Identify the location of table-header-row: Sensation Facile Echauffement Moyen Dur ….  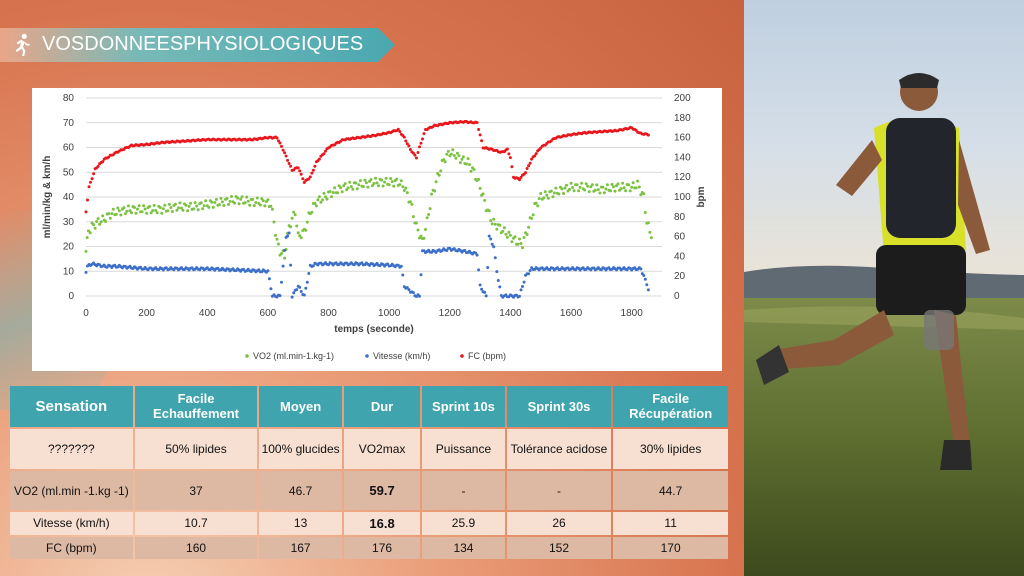
(369, 406).